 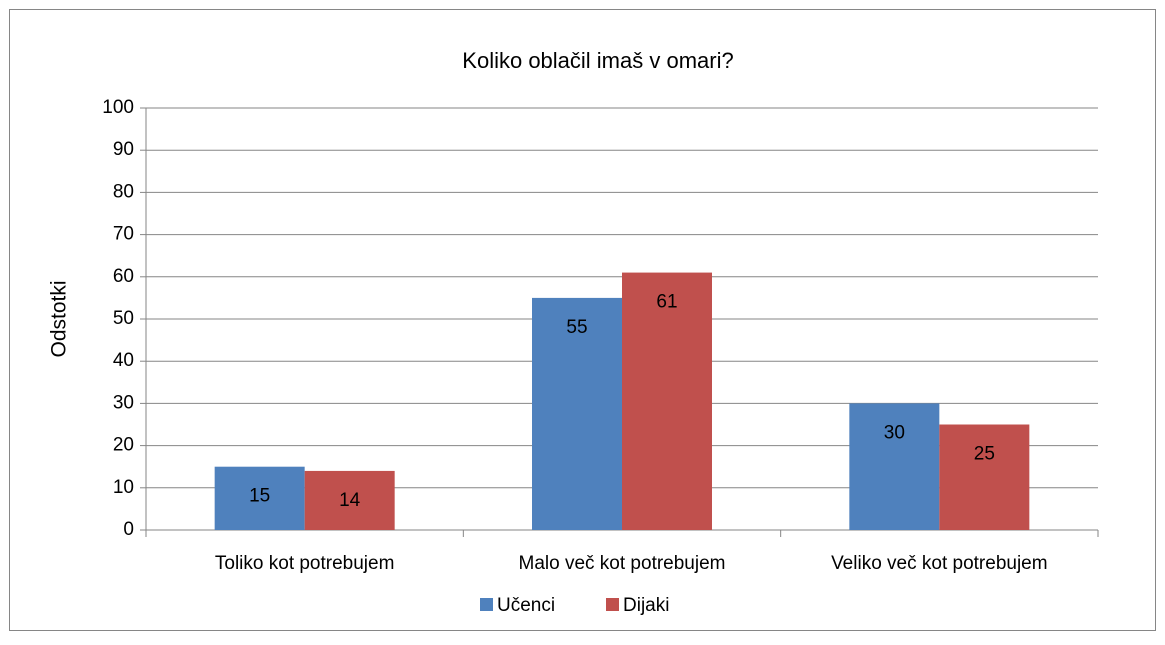 What do you see at coordinates (597, 60) in the screenshot?
I see `chart-title: Koliko oblačil imaš v omari?` at bounding box center [597, 60].